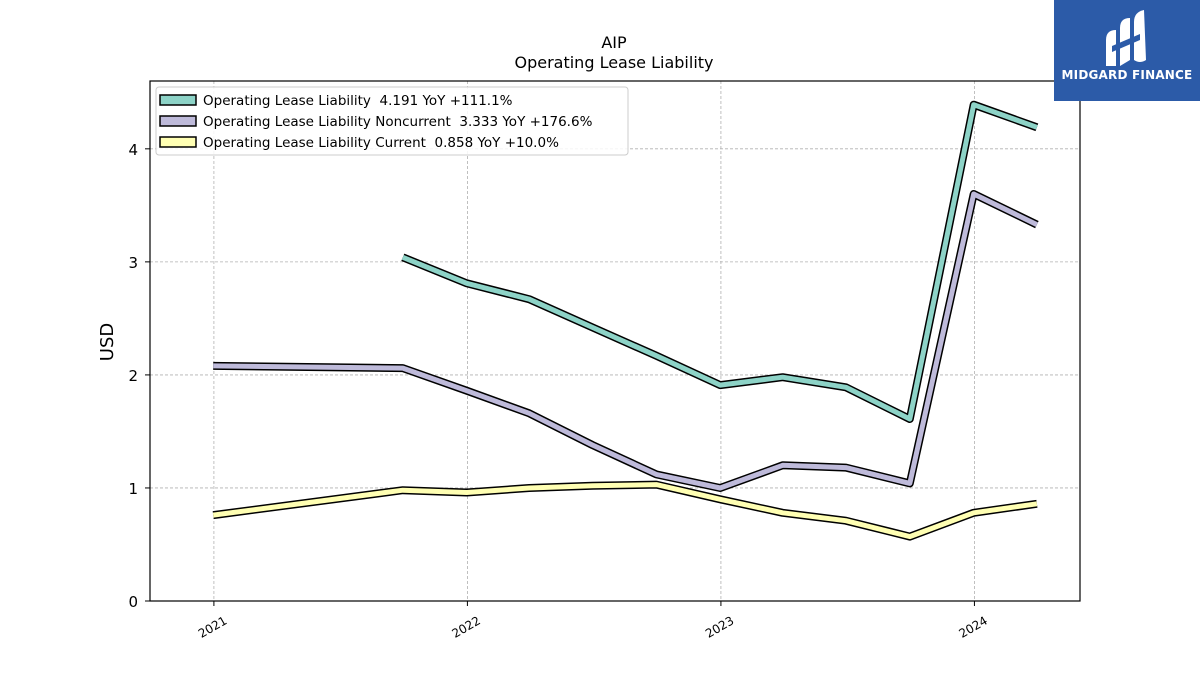 The width and height of the screenshot is (1200, 675). I want to click on logo-text: MIDGARD FINANCE, so click(1127, 75).